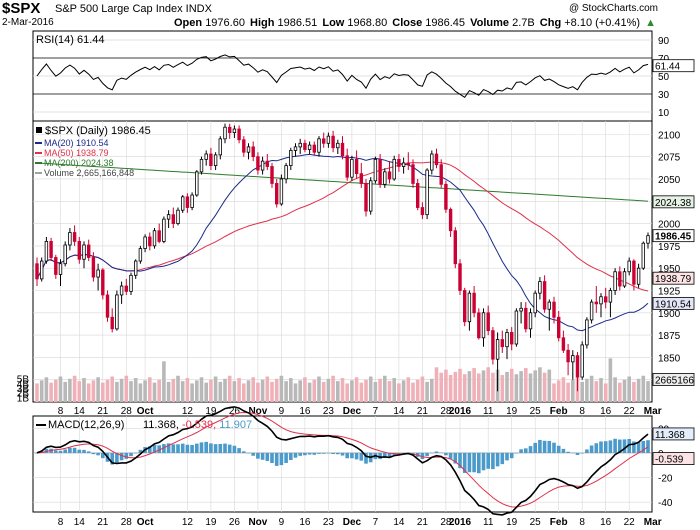  I want to click on x-axis-label: 26, so click(235, 411).